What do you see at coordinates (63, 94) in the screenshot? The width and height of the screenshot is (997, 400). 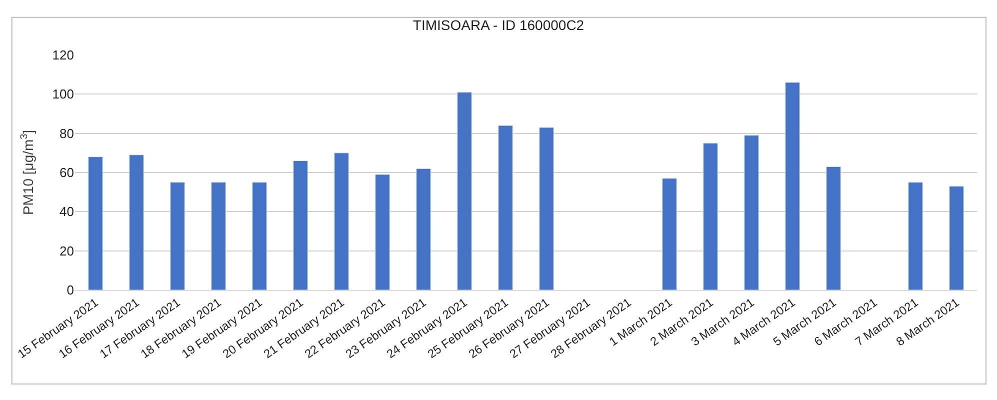 I see `y-tick-label: 100` at bounding box center [63, 94].